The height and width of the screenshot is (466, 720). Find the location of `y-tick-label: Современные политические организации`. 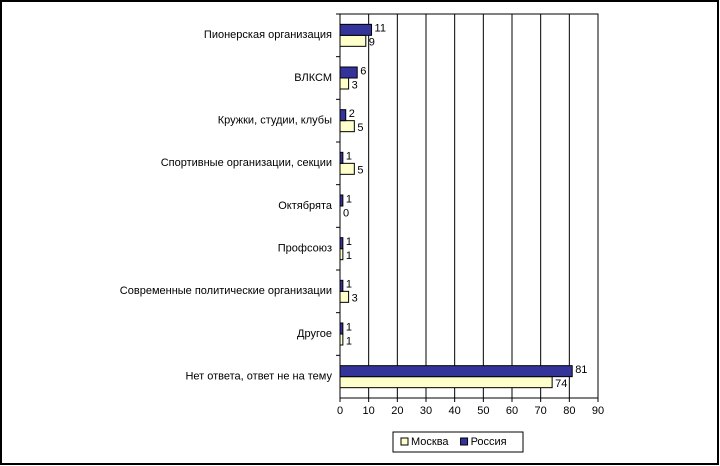

y-tick-label: Современные политические организации is located at coordinates (226, 291).